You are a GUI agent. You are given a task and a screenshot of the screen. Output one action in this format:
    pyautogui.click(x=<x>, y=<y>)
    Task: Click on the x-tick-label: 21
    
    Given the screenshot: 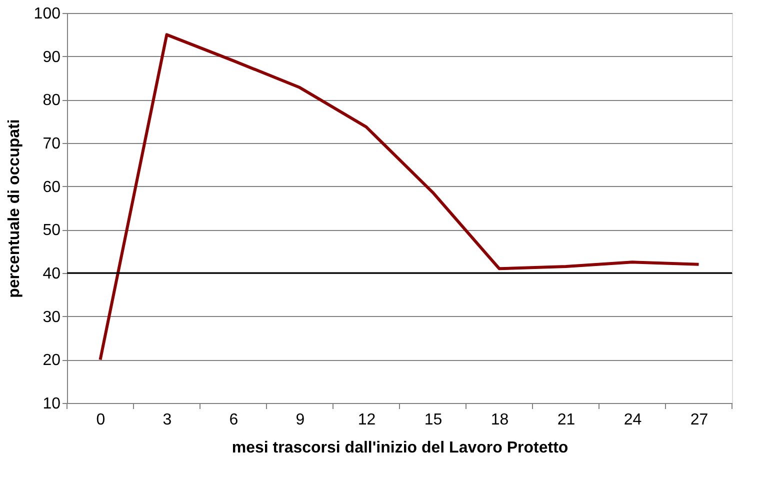 What is the action you would take?
    pyautogui.click(x=566, y=420)
    